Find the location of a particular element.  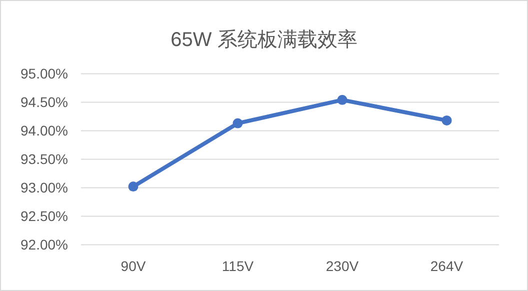

x-tick-label: 230V is located at coordinates (343, 266).